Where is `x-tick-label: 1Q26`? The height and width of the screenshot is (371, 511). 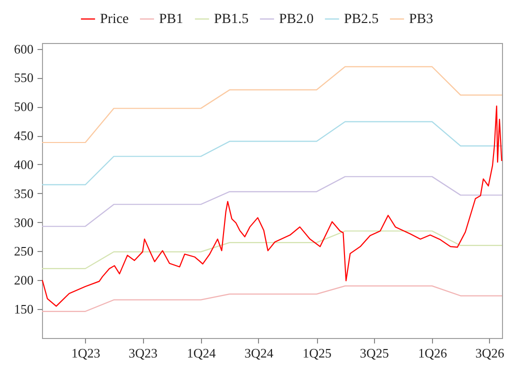
x-tick-label: 1Q26 is located at coordinates (433, 353).